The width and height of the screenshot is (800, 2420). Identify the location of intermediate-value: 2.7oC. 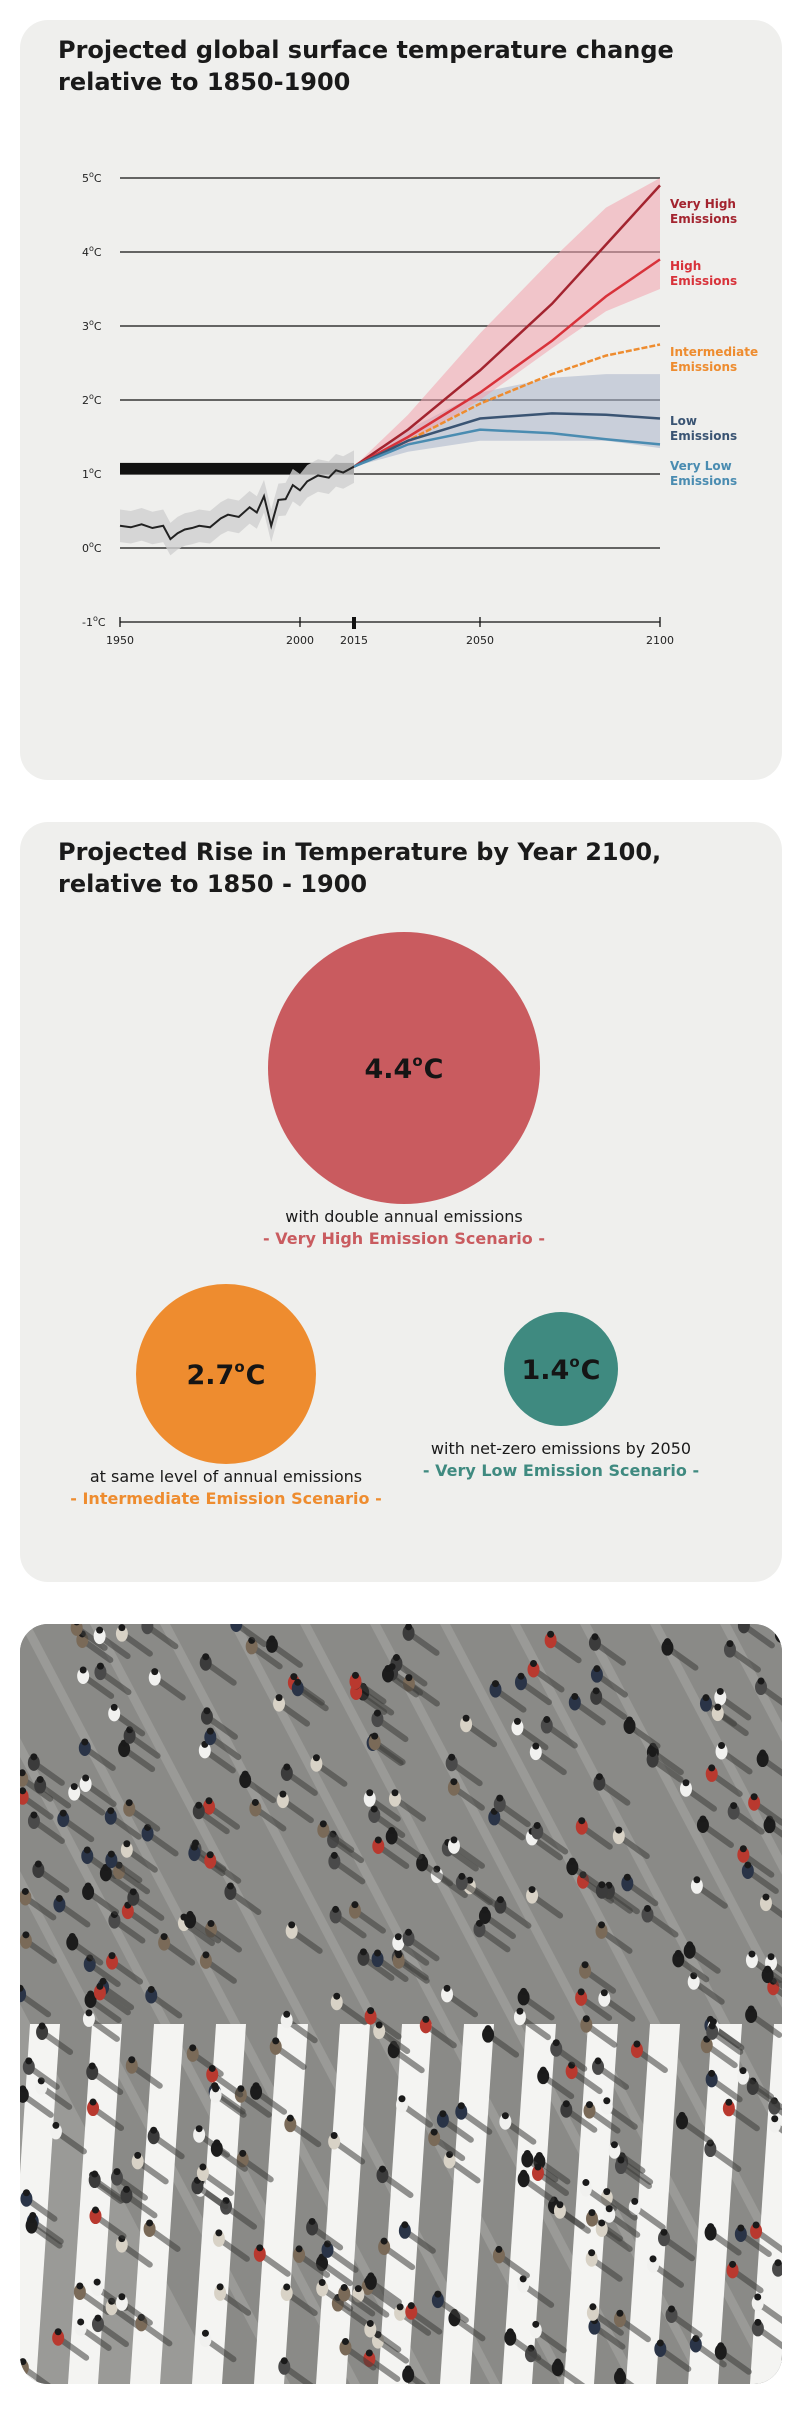
(226, 1374).